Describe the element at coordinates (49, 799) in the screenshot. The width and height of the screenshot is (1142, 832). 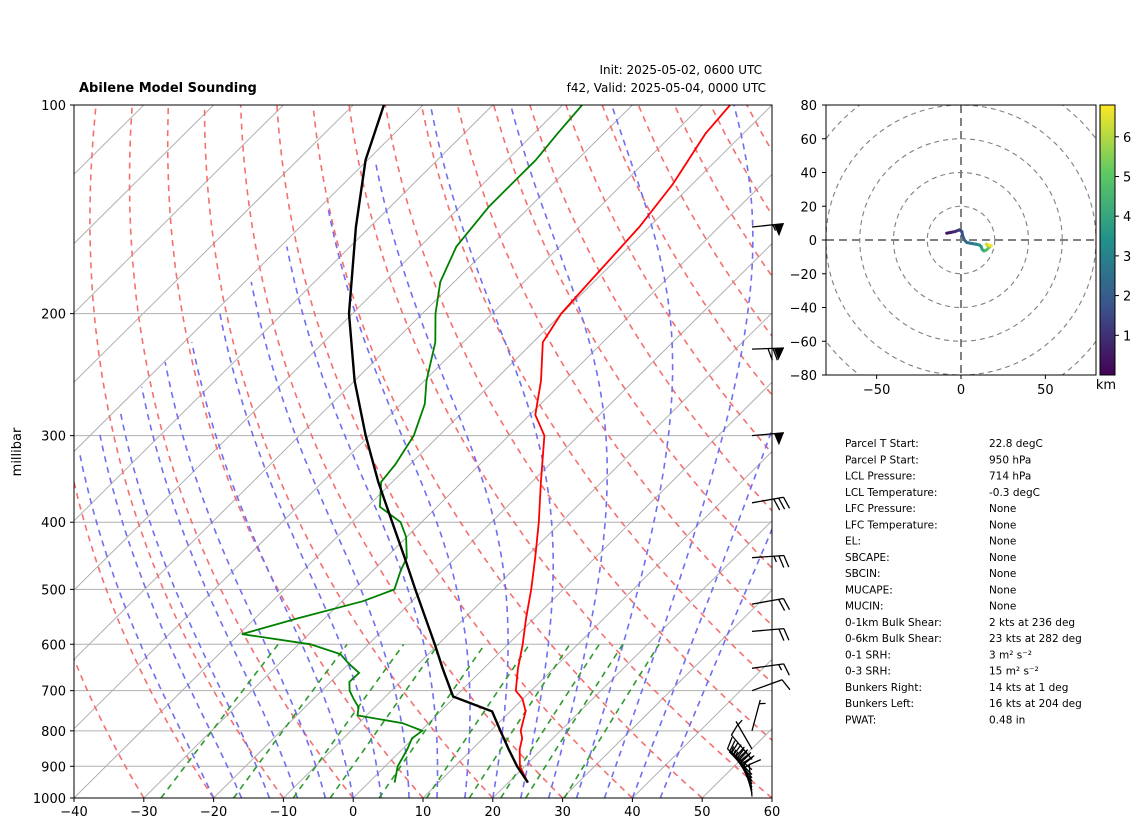
I see `y-tick-label: 1000` at that location.